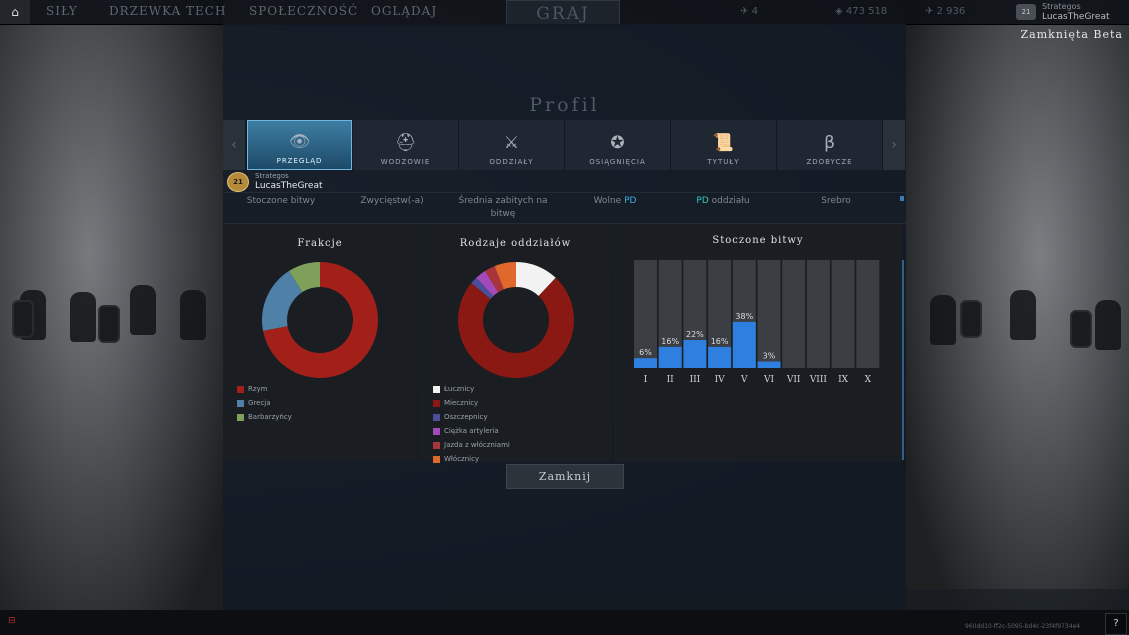 This screenshot has width=1129, height=635. What do you see at coordinates (945, 11) in the screenshot?
I see `resource-gold: ✈ 2 936` at bounding box center [945, 11].